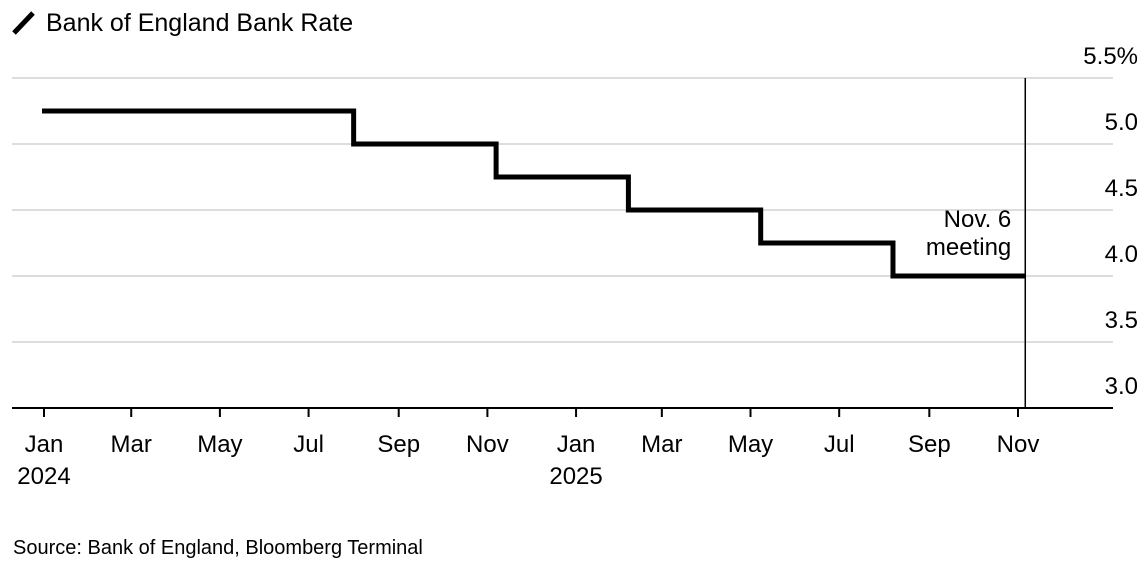 Image resolution: width=1145 pixels, height=563 pixels. I want to click on x-tick-year-label: 2025, so click(575, 476).